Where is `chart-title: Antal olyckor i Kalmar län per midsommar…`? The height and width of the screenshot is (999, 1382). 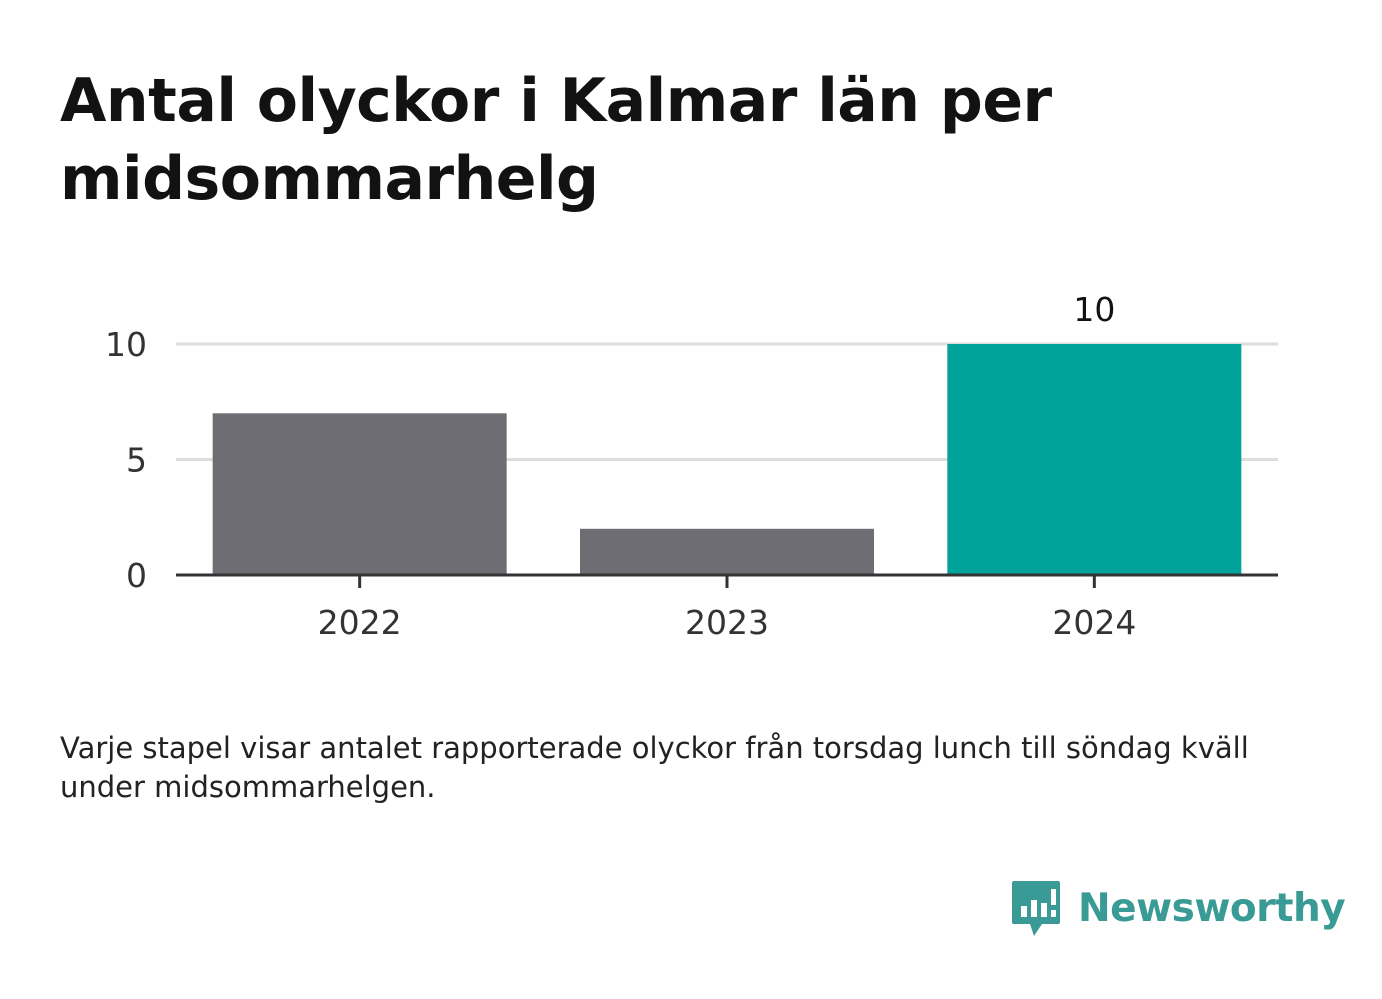
chart-title: Antal olyckor i Kalmar län per midsommar… is located at coordinates (556, 140).